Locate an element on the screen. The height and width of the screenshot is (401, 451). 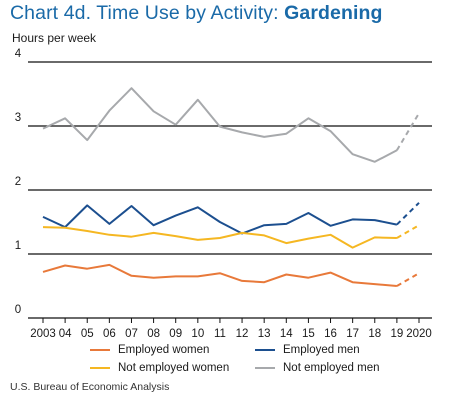
y-tick-label: 0 is located at coordinates (18, 310).